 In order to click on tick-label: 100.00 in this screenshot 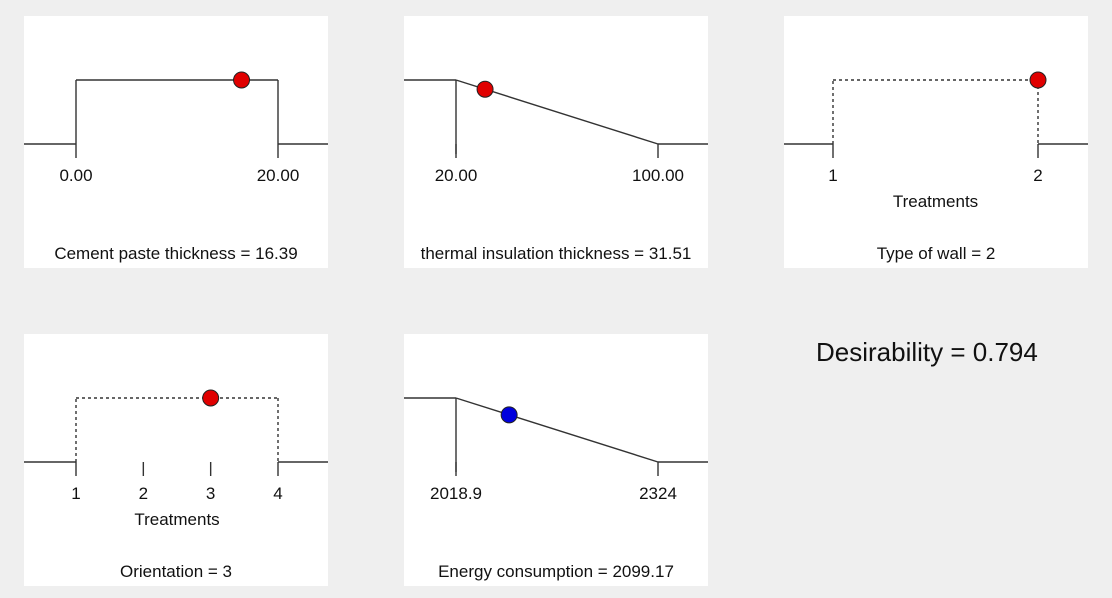, I will do `click(658, 175)`.